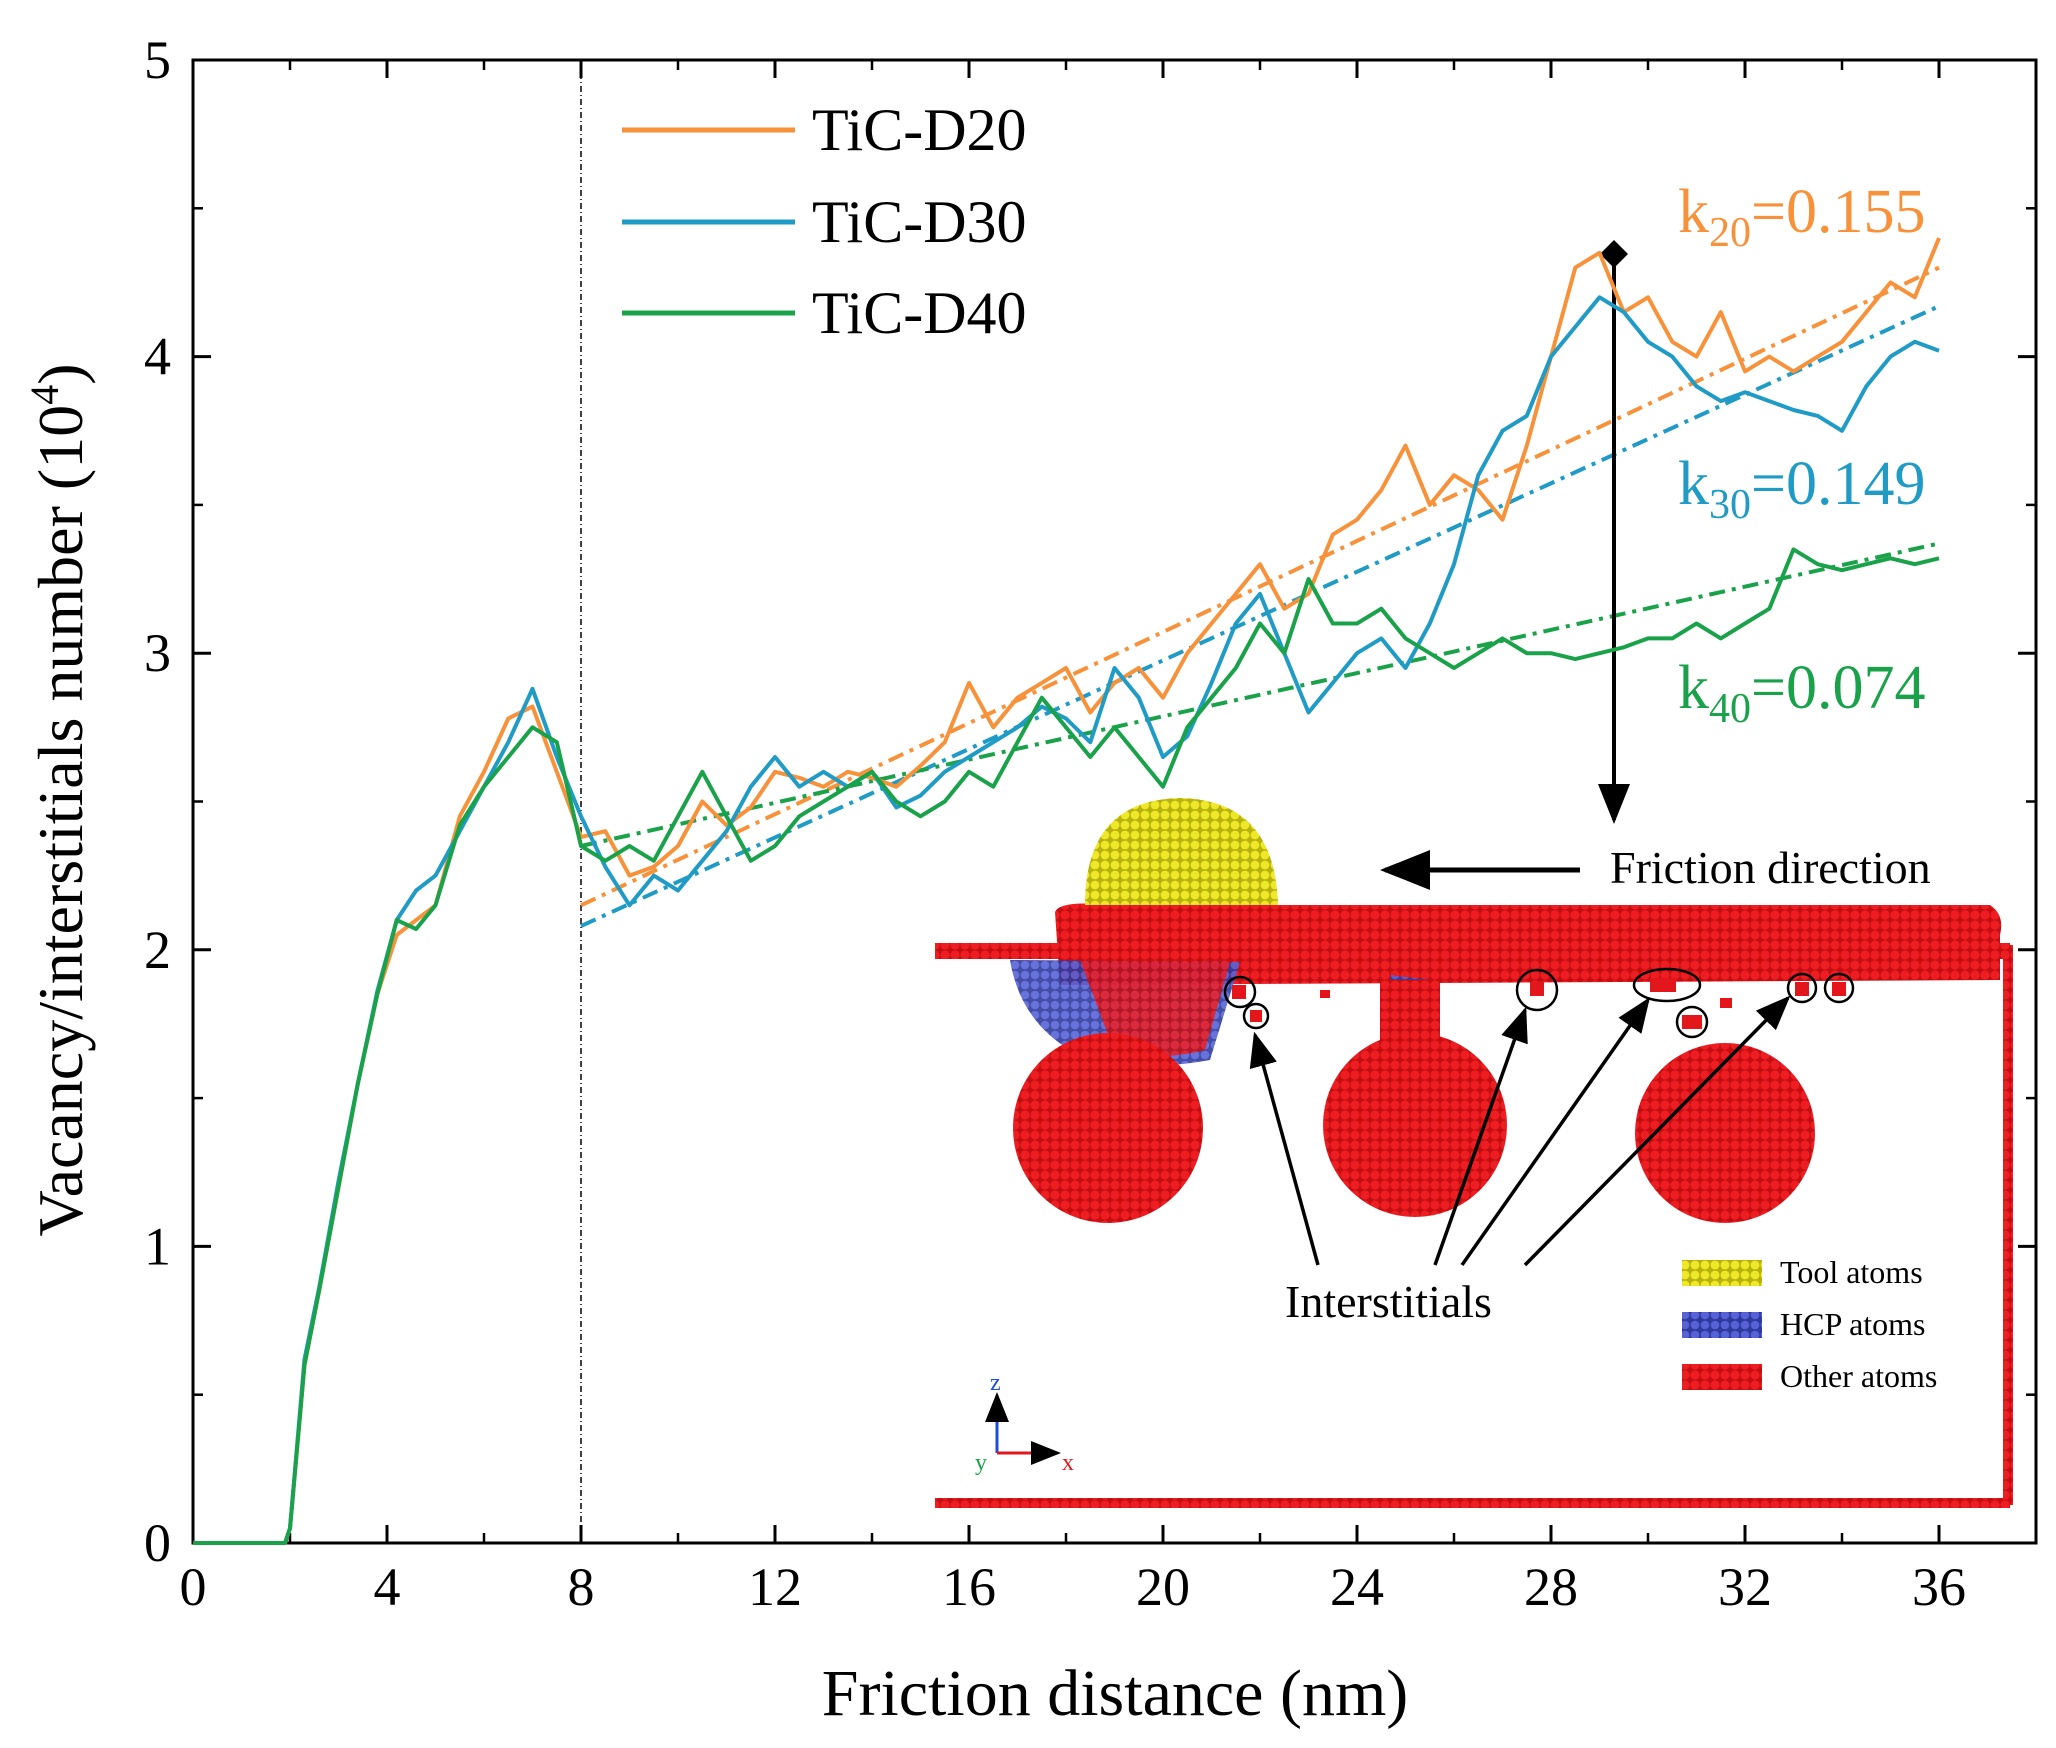  I want to click on y-tick-label: 4, so click(157, 357).